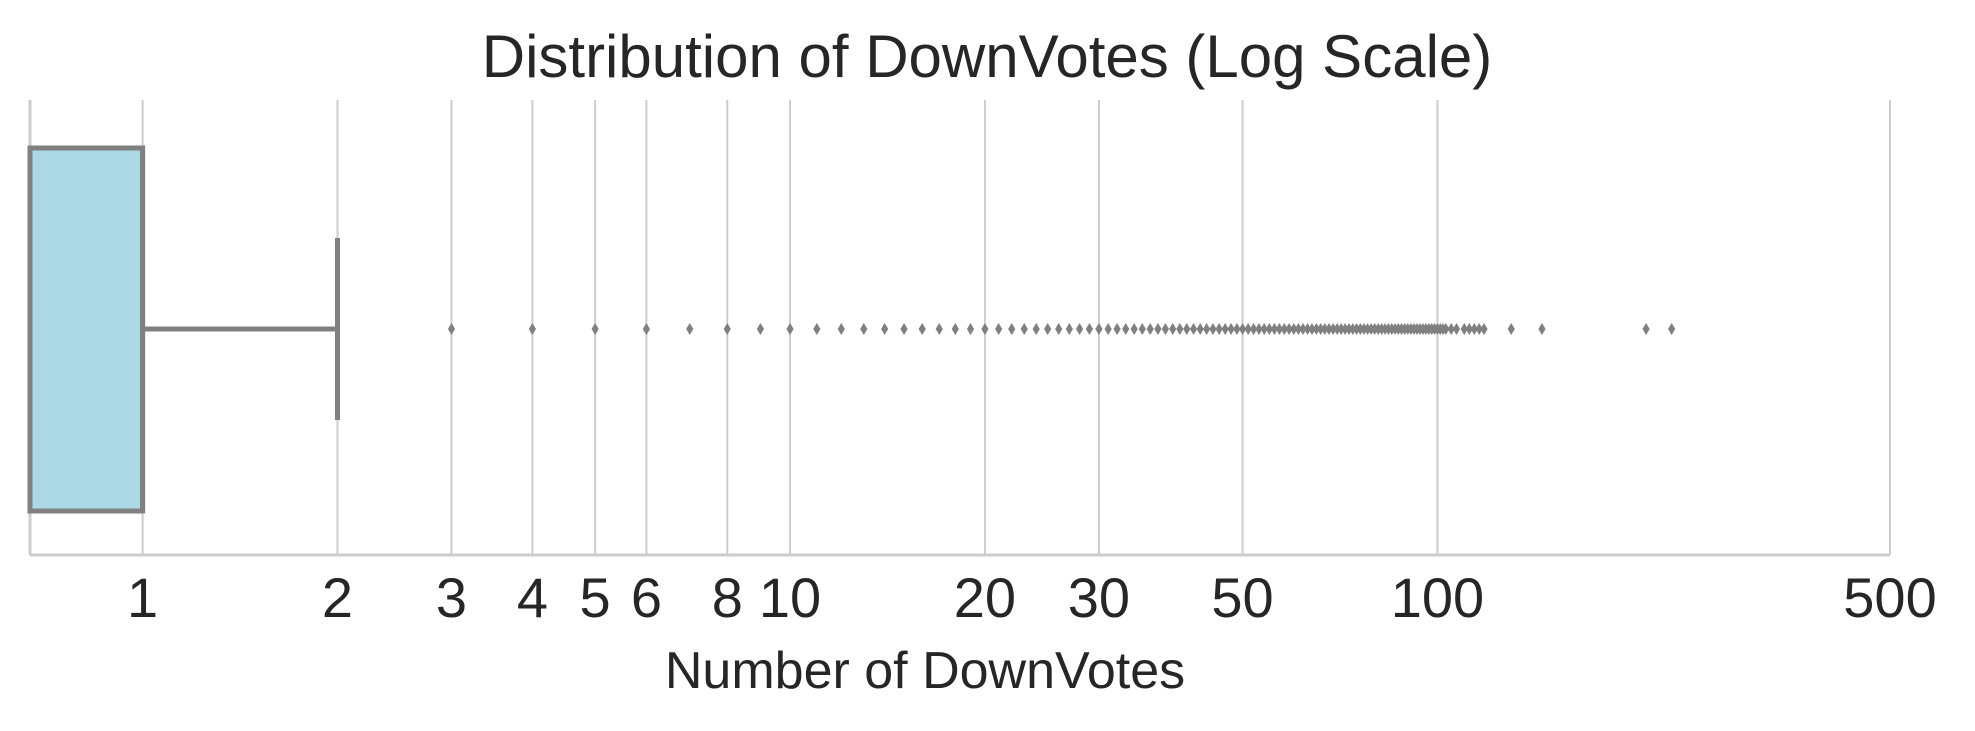  I want to click on x-tick-label-100: 100, so click(1437, 597).